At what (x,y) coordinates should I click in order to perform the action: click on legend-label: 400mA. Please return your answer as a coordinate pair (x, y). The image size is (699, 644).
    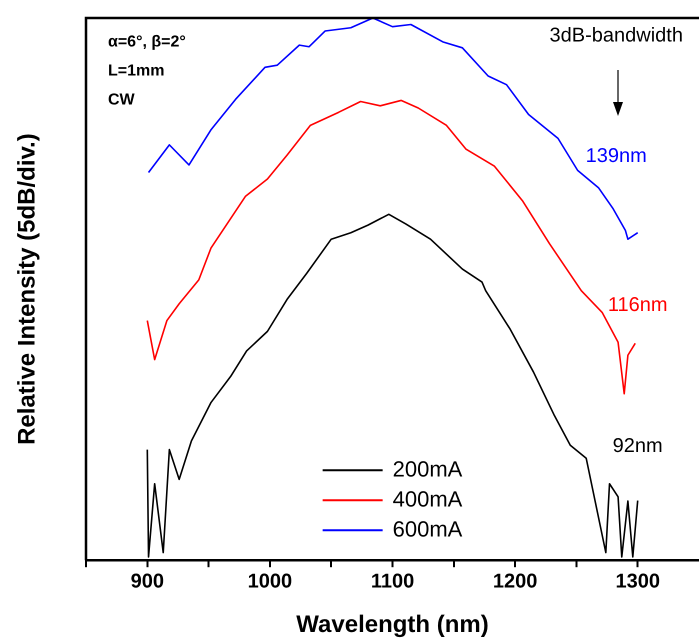
    Looking at the image, I should click on (427, 499).